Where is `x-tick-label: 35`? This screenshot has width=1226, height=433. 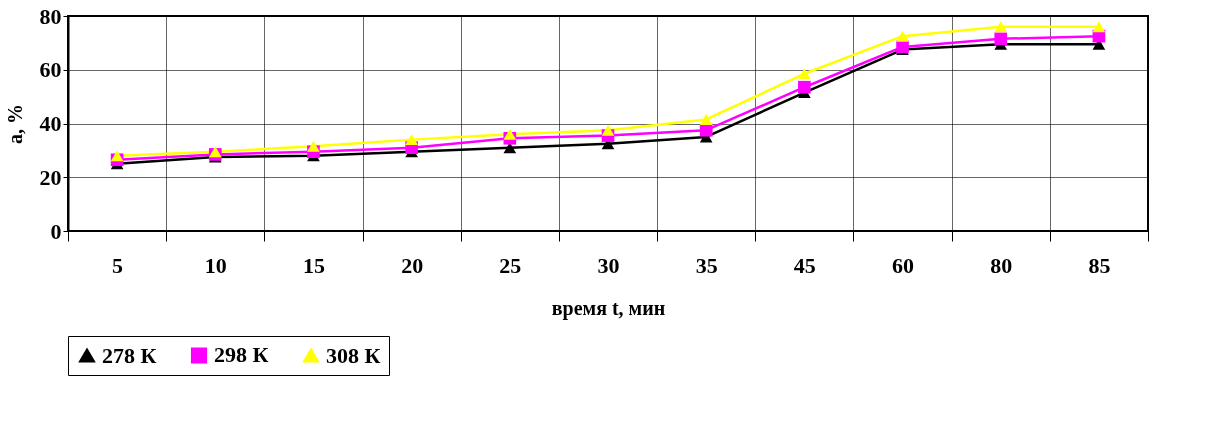 x-tick-label: 35 is located at coordinates (706, 265).